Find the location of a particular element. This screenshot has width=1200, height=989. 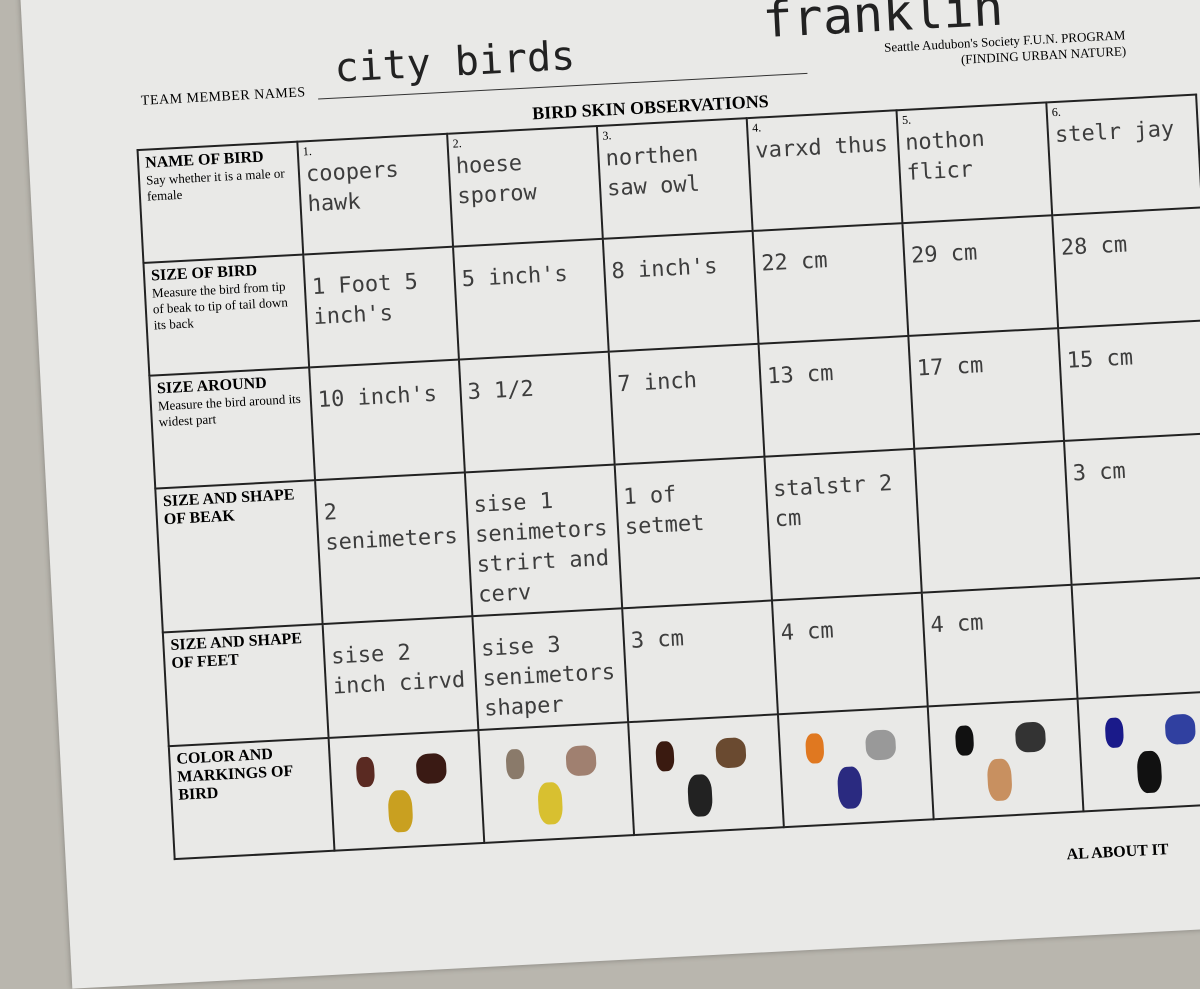

column-number: 2. is located at coordinates (457, 143).